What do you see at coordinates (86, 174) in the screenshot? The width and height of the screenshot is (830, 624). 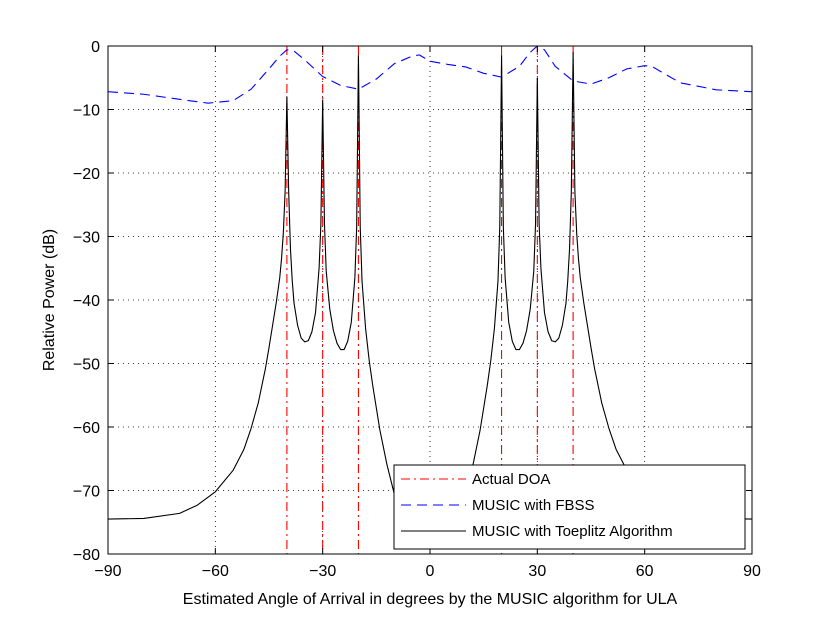 I see `y-tick-label: −20` at bounding box center [86, 174].